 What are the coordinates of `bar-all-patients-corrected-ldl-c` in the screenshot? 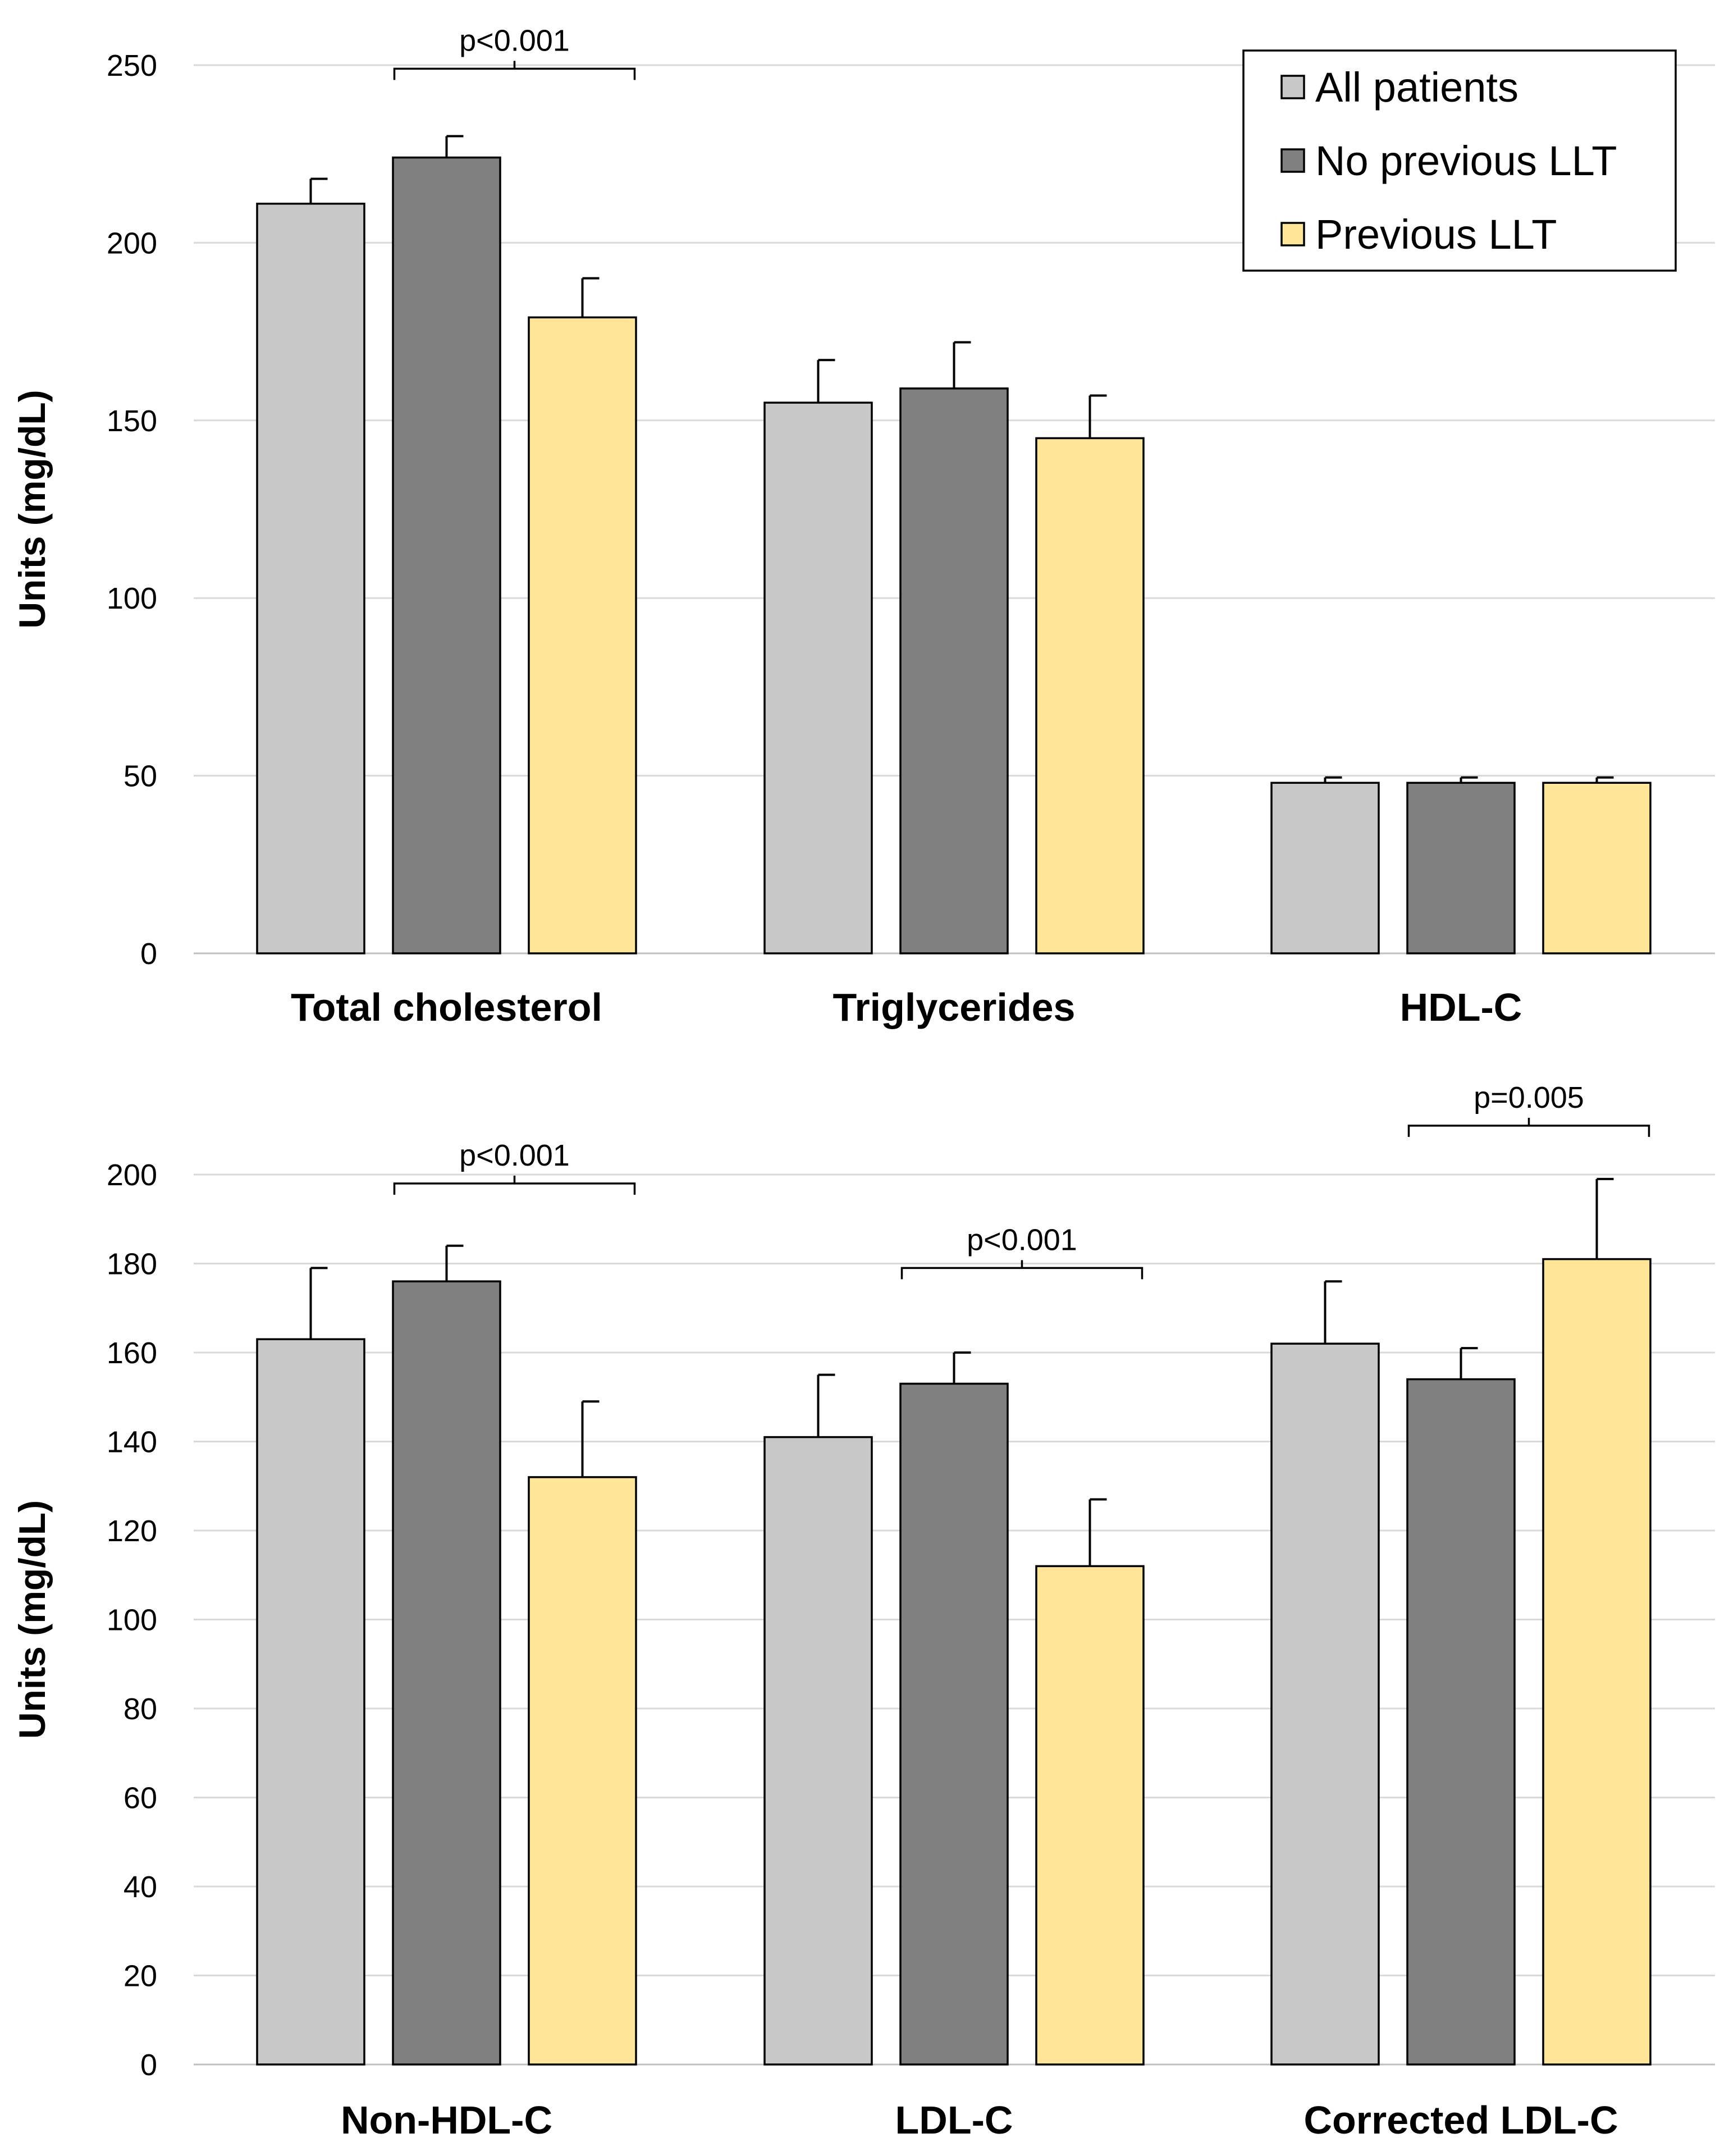 It's located at (1325, 1704).